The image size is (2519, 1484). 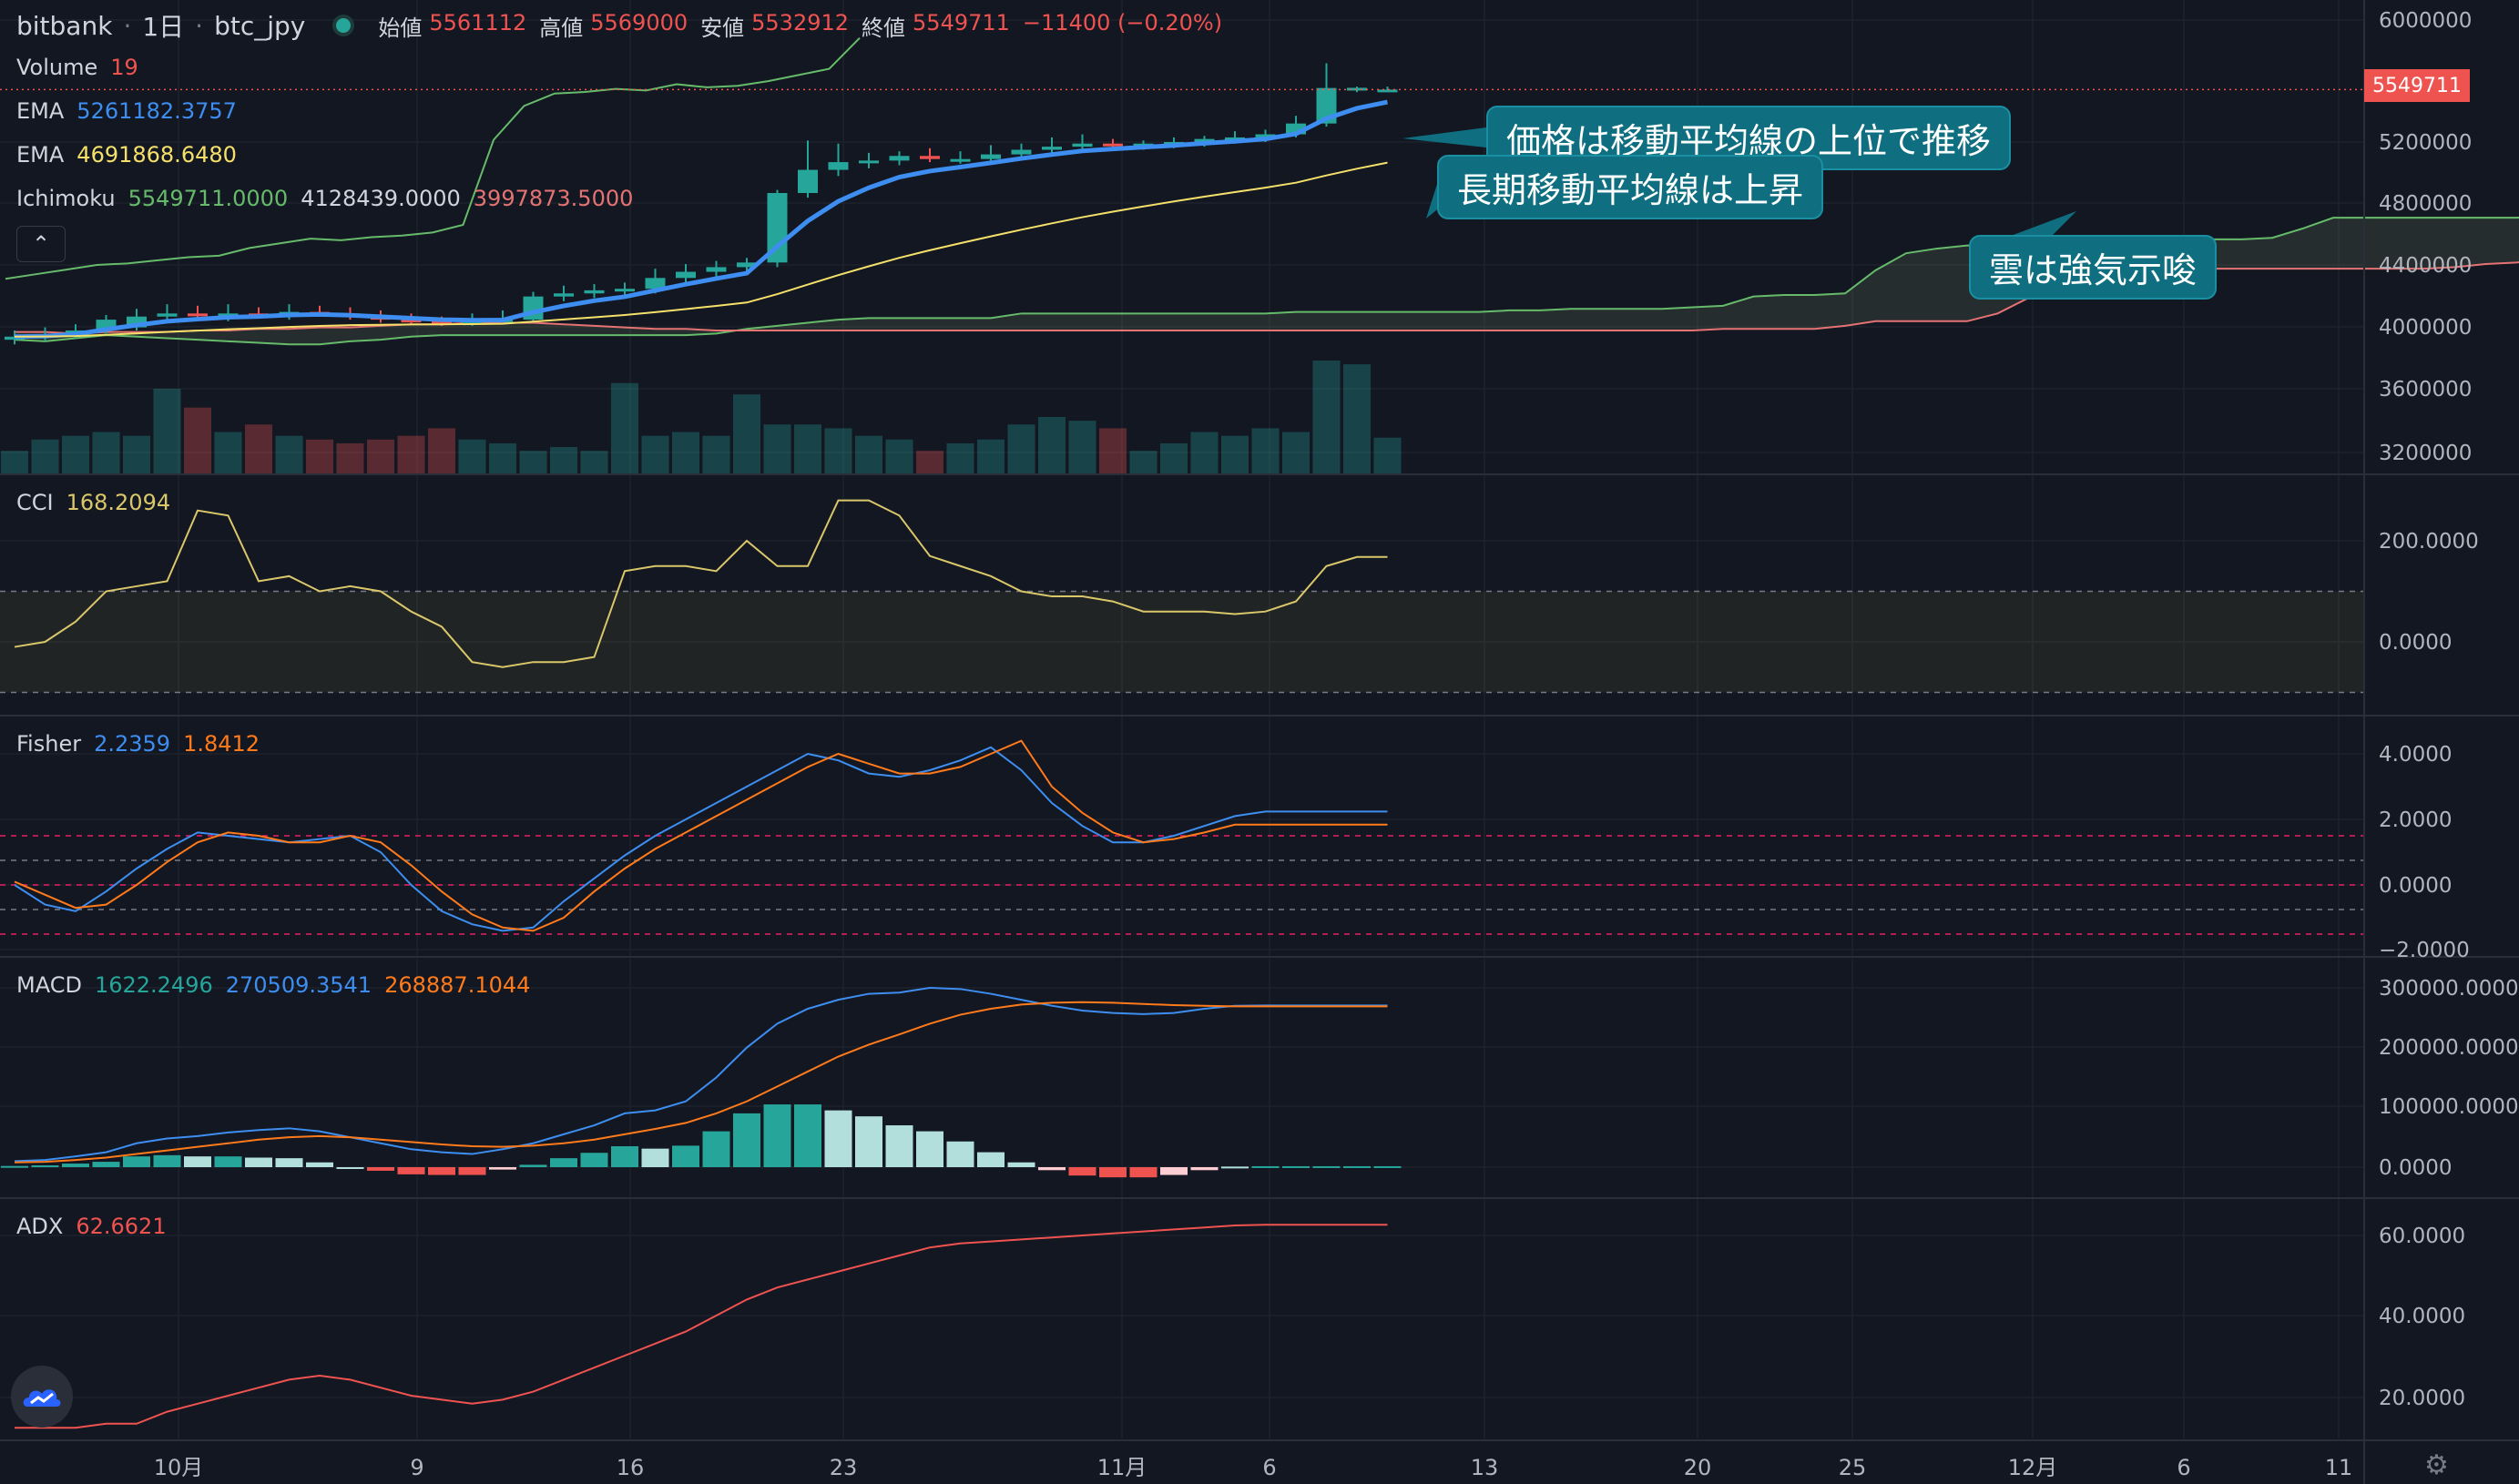 What do you see at coordinates (2417, 85) in the screenshot?
I see `last-price-label: 5549711` at bounding box center [2417, 85].